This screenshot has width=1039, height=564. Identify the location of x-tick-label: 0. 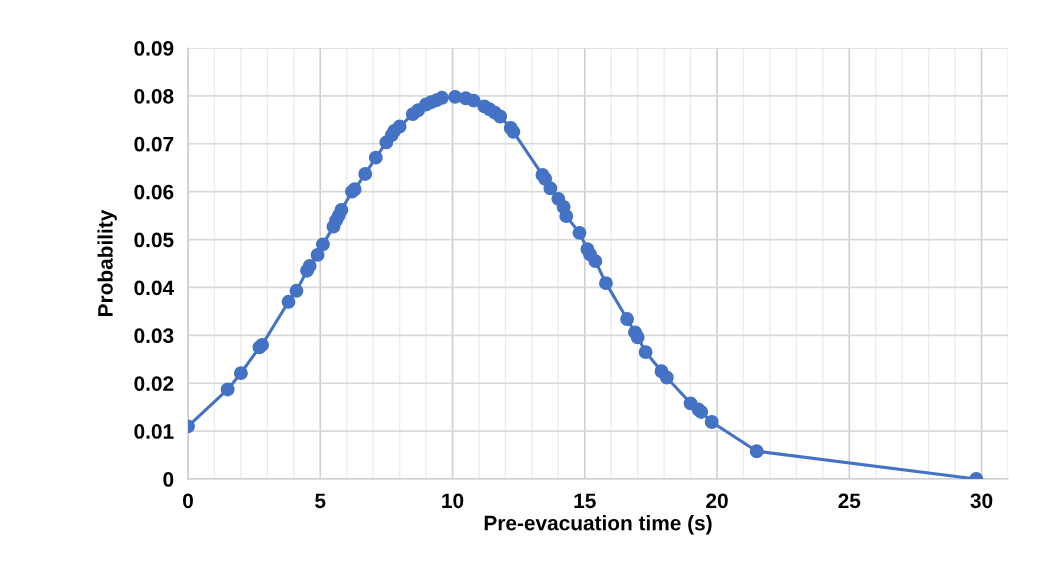
(188, 501).